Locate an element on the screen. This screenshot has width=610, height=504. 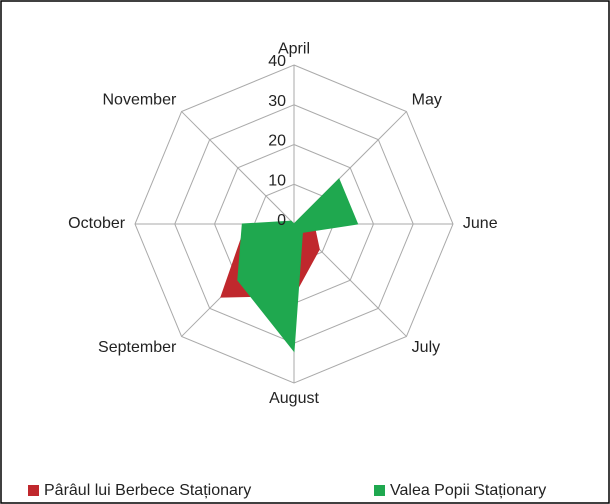
category-label: September is located at coordinates (137, 347).